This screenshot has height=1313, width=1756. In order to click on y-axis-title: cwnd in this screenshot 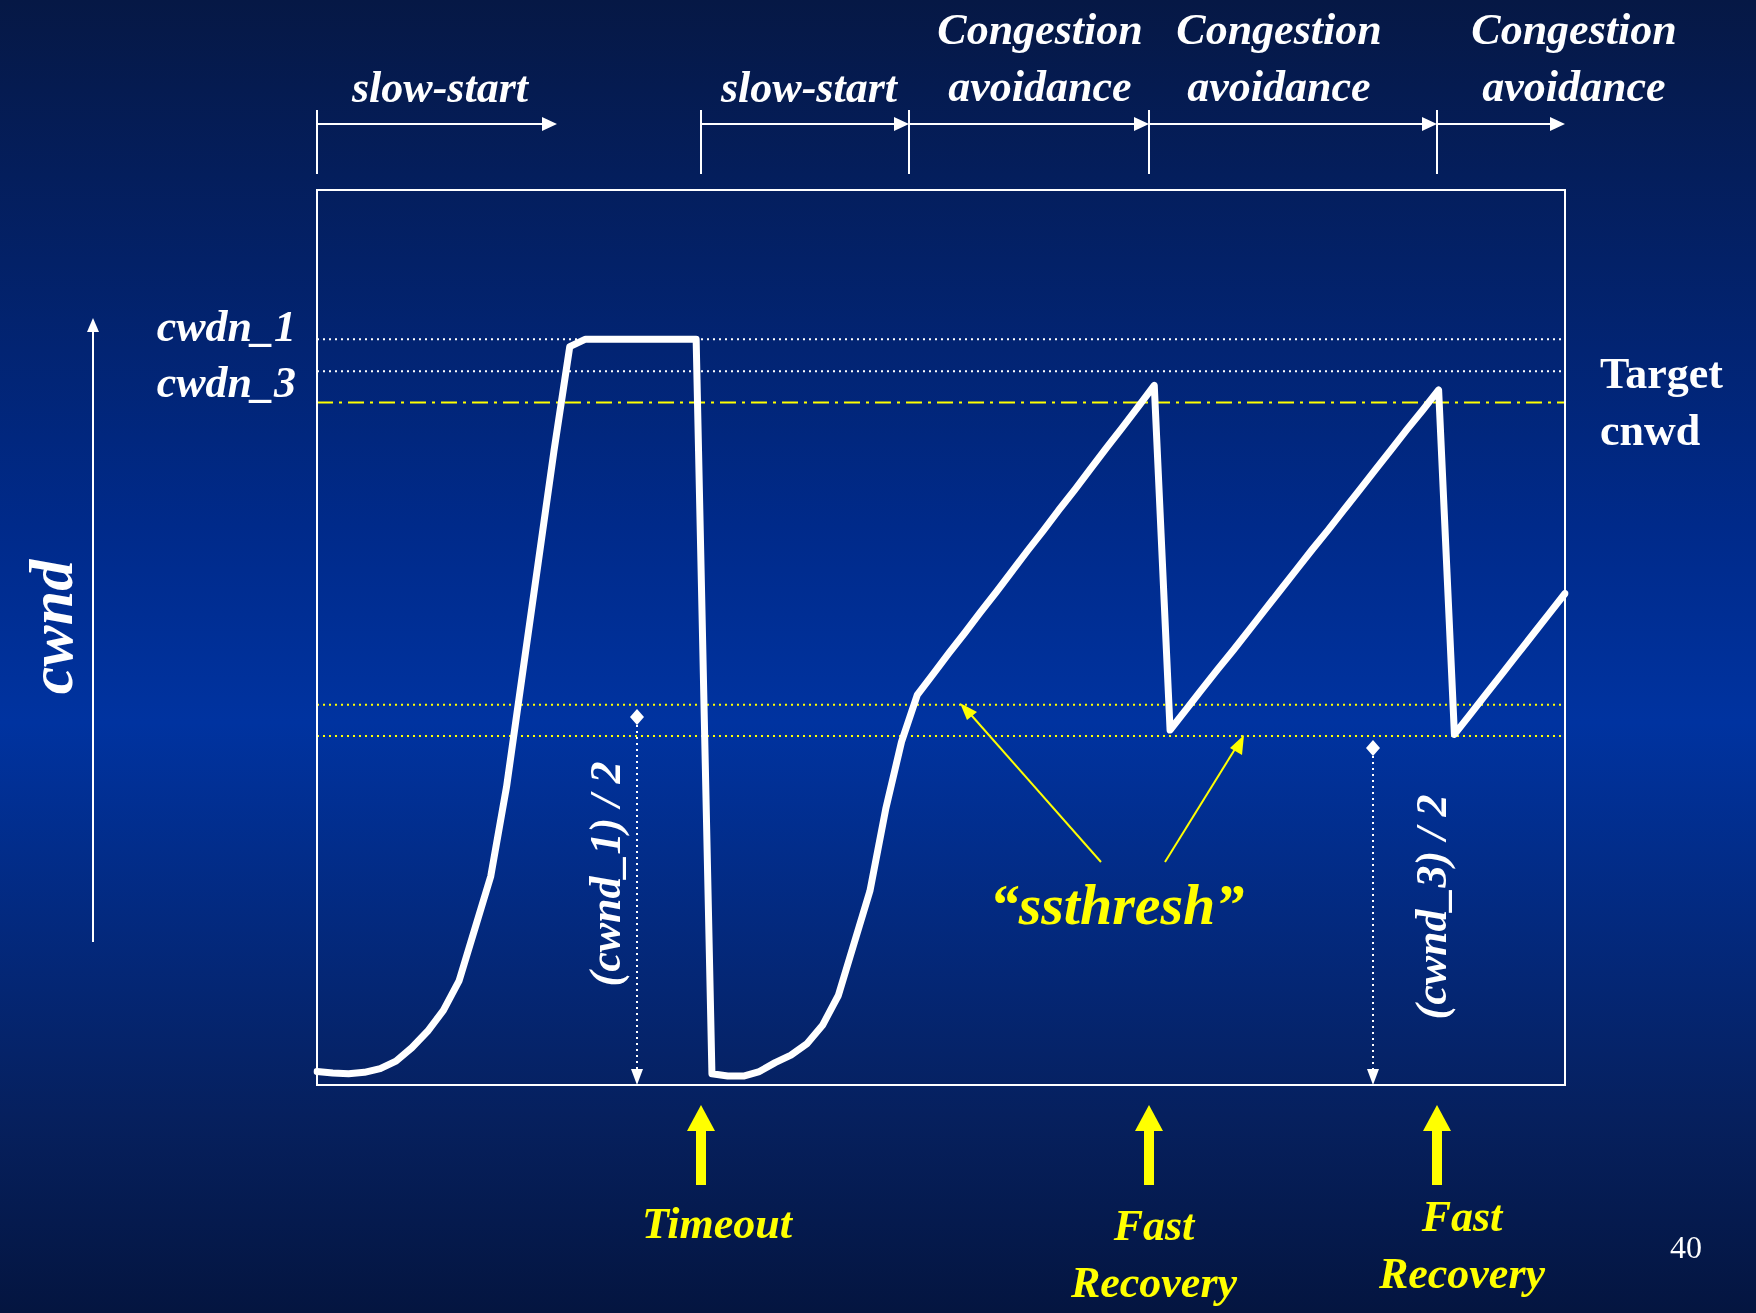, I will do `click(51, 627)`.